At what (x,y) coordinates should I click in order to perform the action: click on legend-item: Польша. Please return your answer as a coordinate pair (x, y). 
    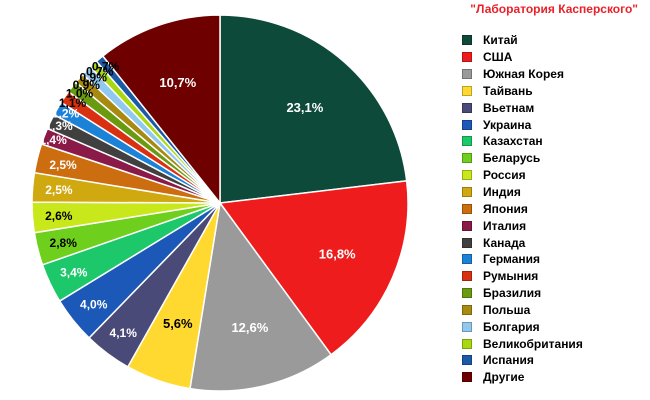
    Looking at the image, I should click on (522, 310).